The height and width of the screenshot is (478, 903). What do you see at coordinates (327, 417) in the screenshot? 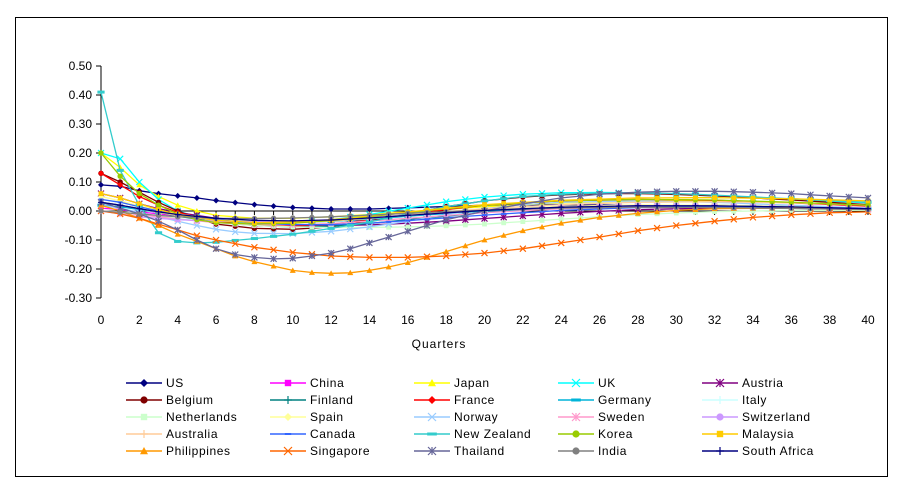
I see `legend-label: Spain` at bounding box center [327, 417].